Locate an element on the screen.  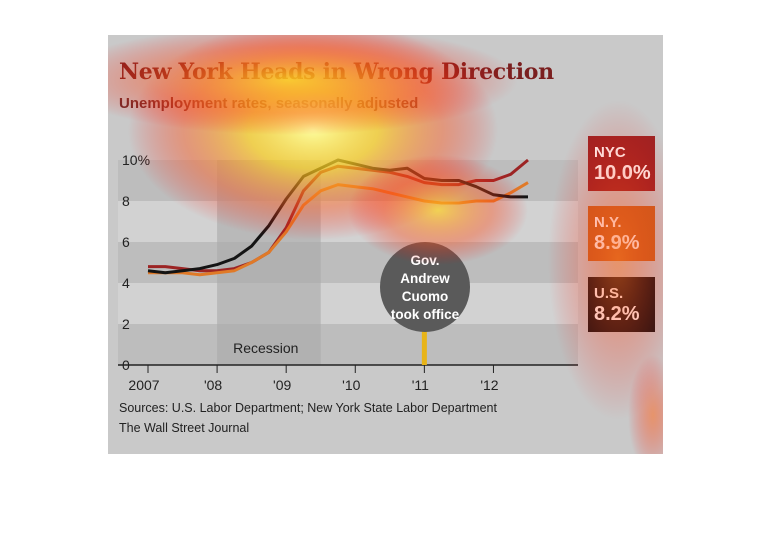
y-tick-label: 4 is located at coordinates (126, 283).